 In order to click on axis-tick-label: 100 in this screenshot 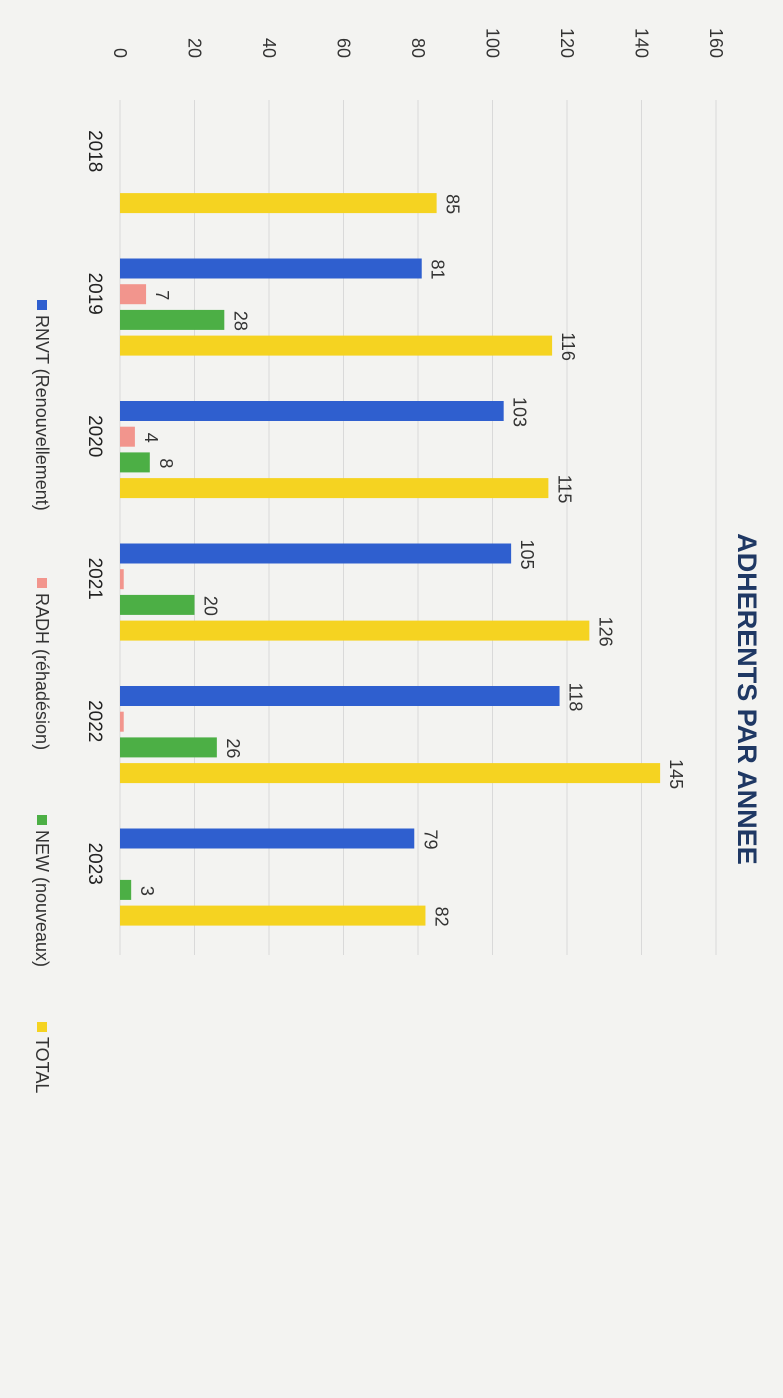, I will do `click(493, 43)`.